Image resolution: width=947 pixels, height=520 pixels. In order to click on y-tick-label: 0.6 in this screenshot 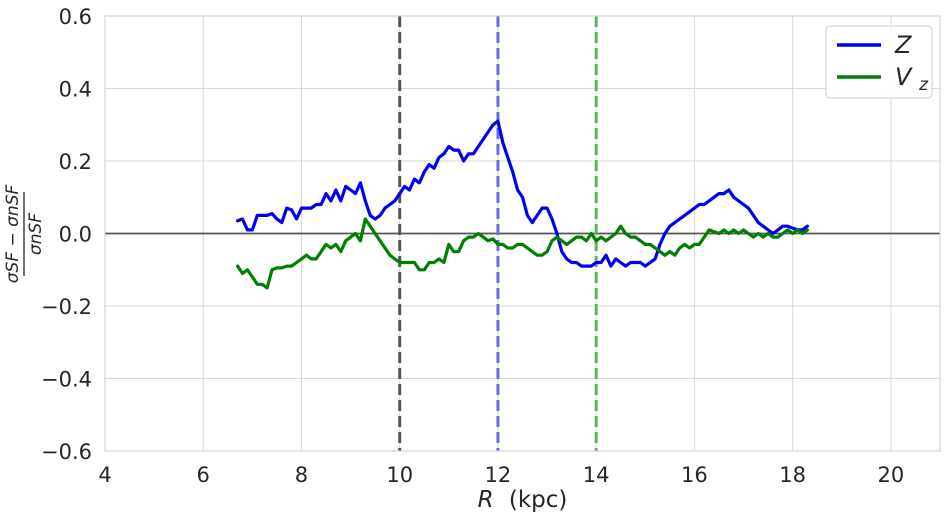, I will do `click(75, 17)`.